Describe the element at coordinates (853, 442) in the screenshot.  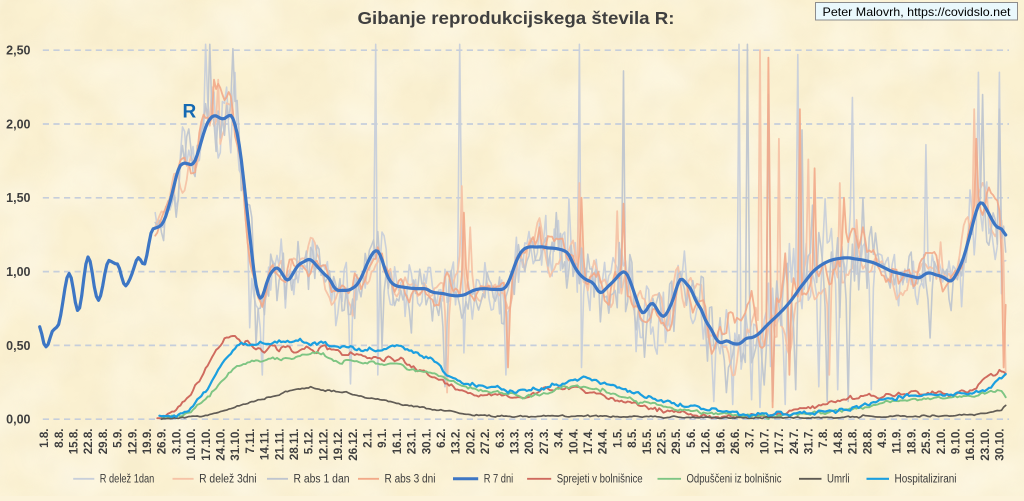
I see `svg-text: 21.8.` at that location.